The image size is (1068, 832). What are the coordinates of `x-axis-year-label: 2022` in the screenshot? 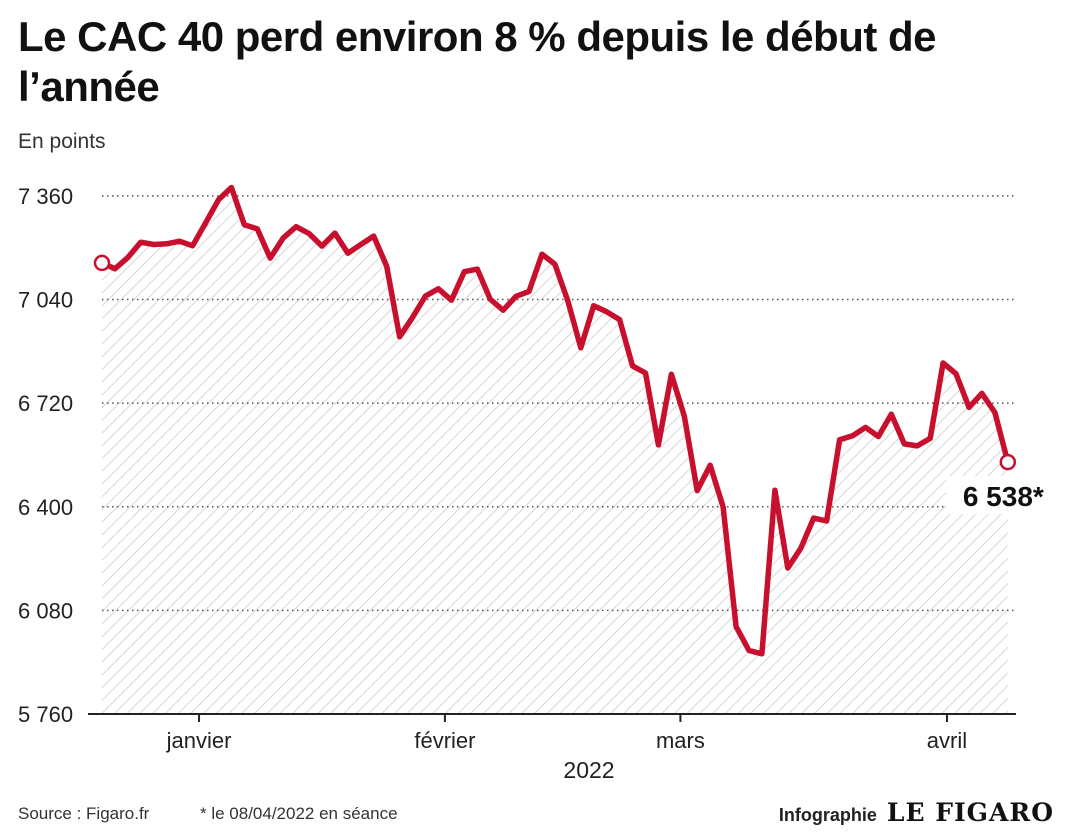 It's located at (588, 770).